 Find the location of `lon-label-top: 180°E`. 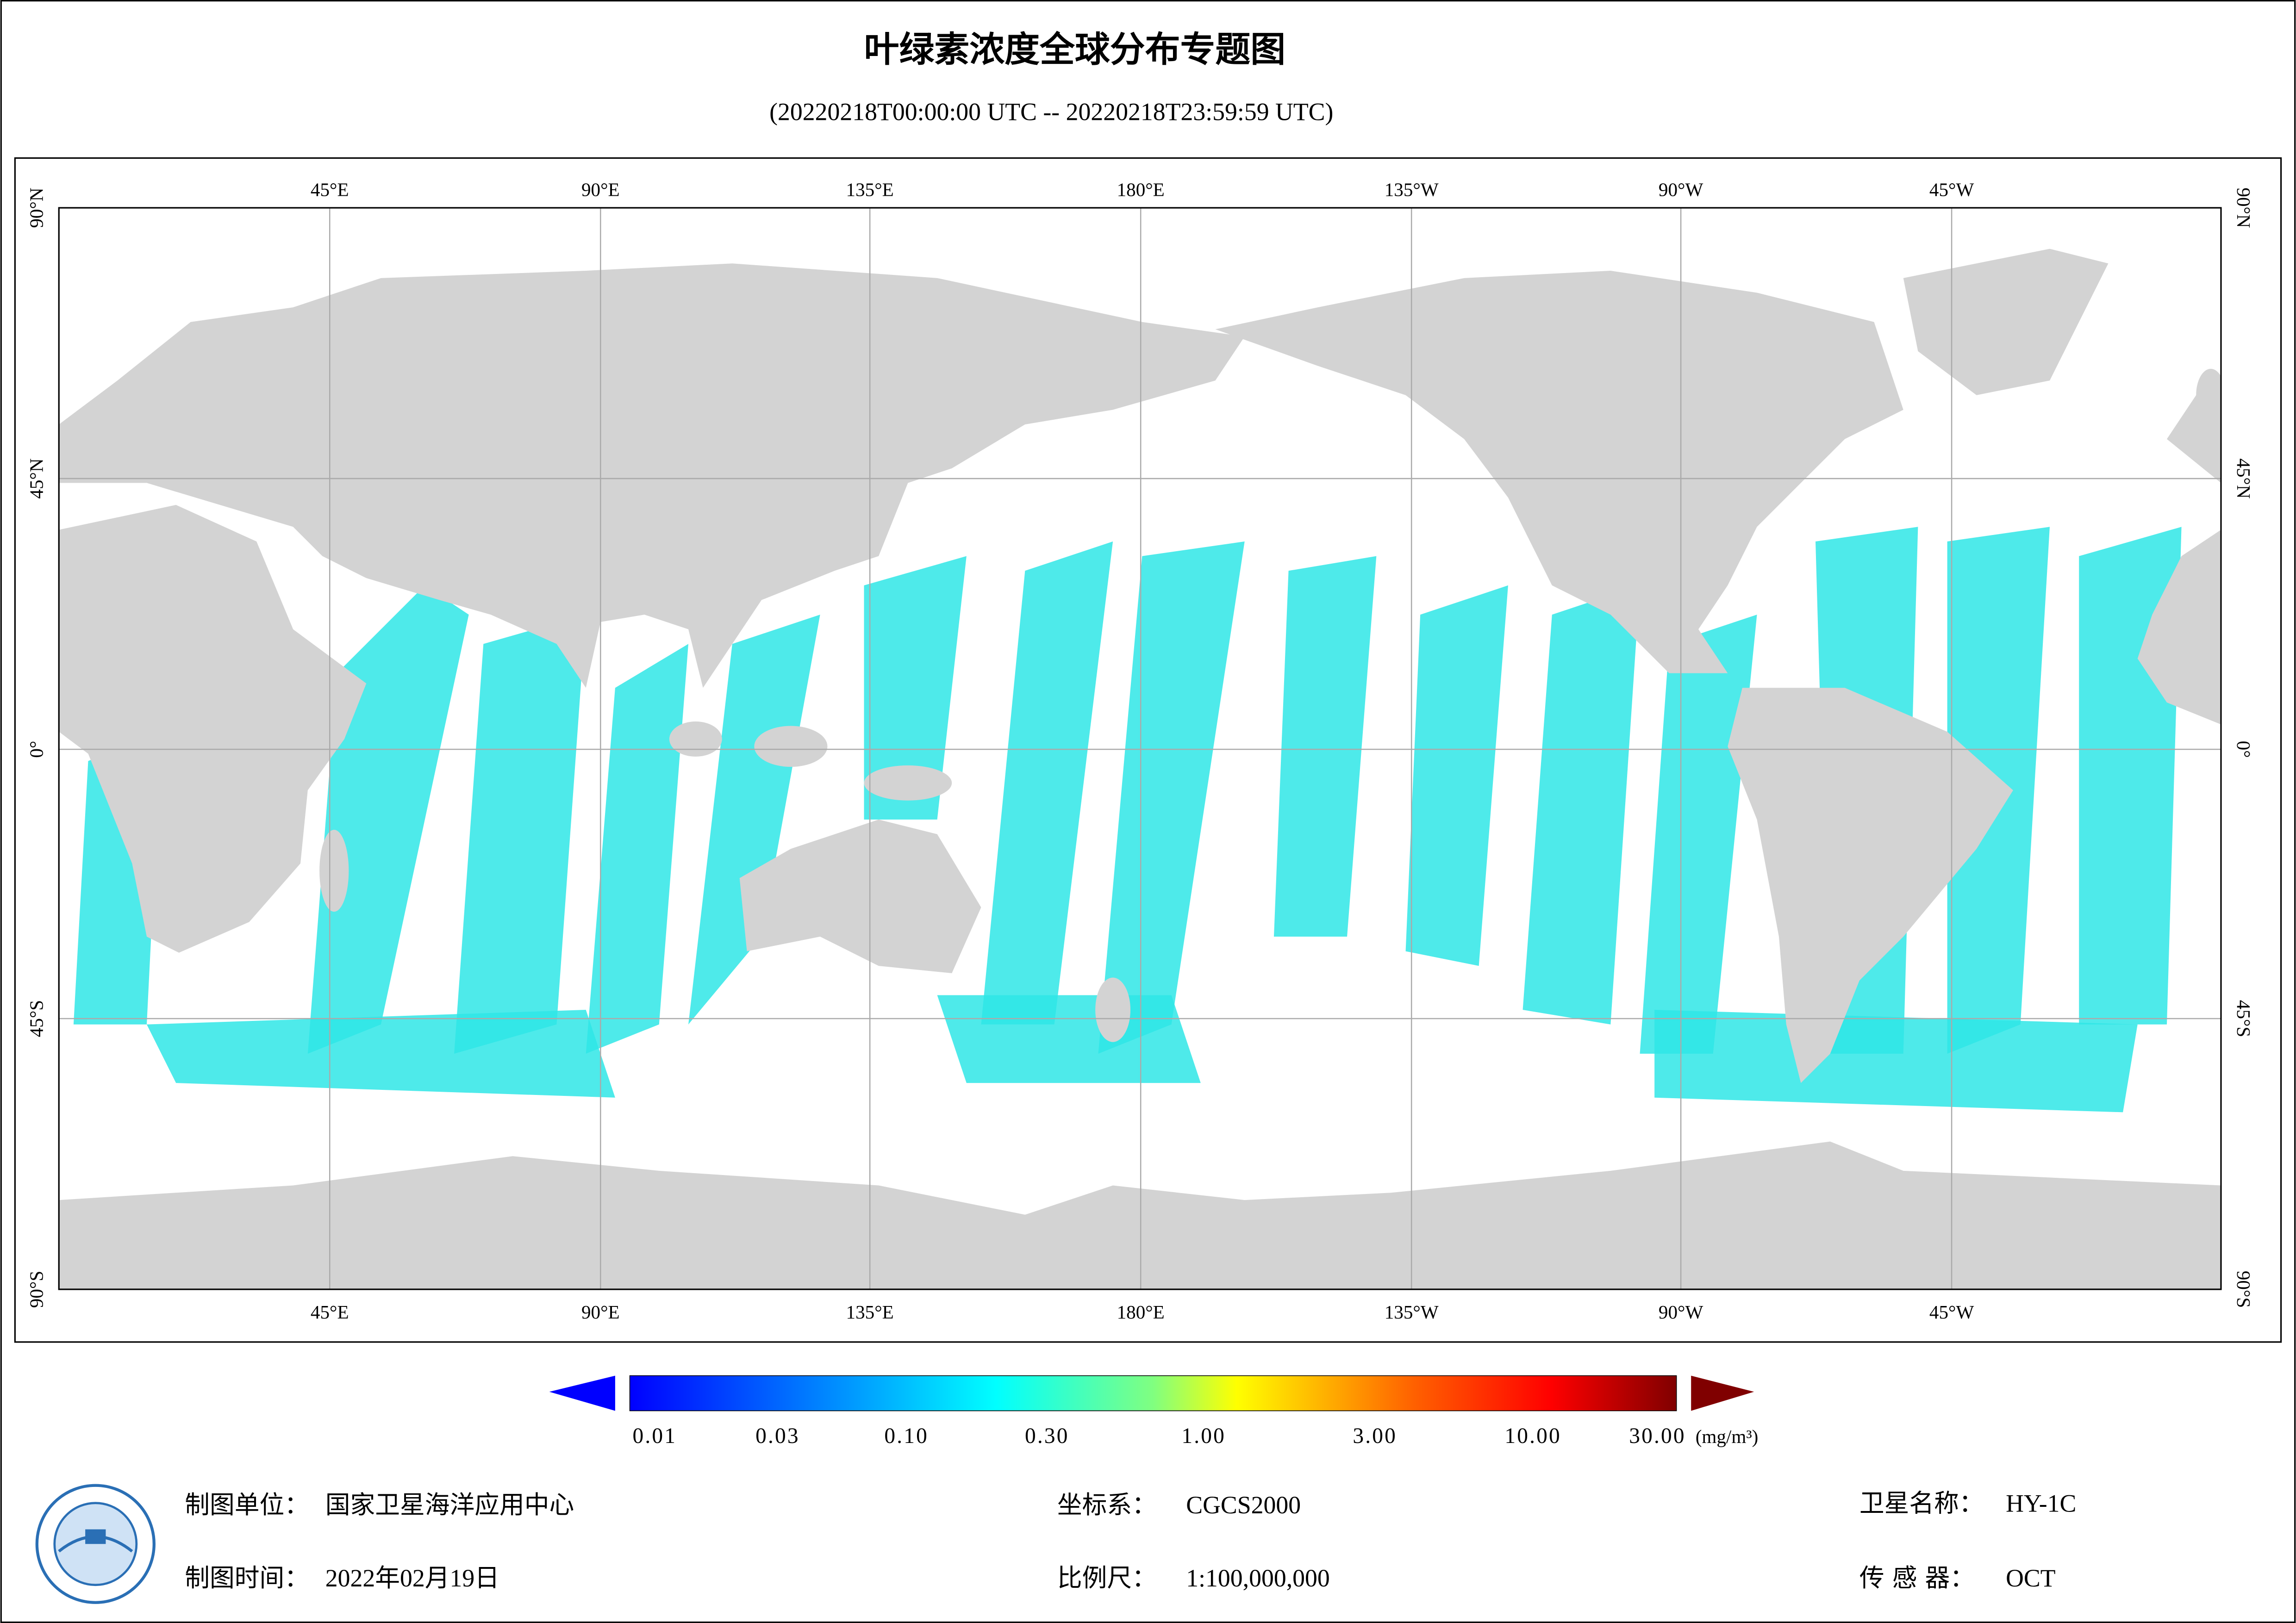

lon-label-top: 180°E is located at coordinates (1141, 189).